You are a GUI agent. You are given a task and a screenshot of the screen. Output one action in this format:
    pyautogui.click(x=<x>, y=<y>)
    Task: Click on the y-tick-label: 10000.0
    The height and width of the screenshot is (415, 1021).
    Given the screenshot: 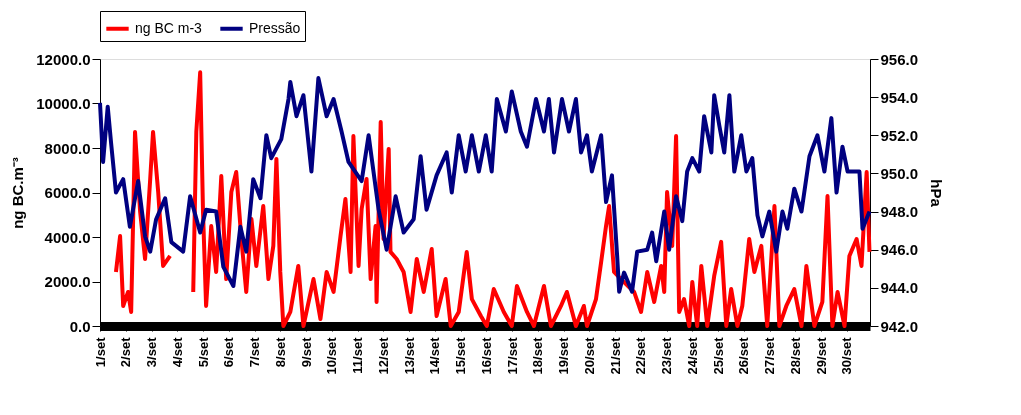 What is the action you would take?
    pyautogui.click(x=63, y=103)
    